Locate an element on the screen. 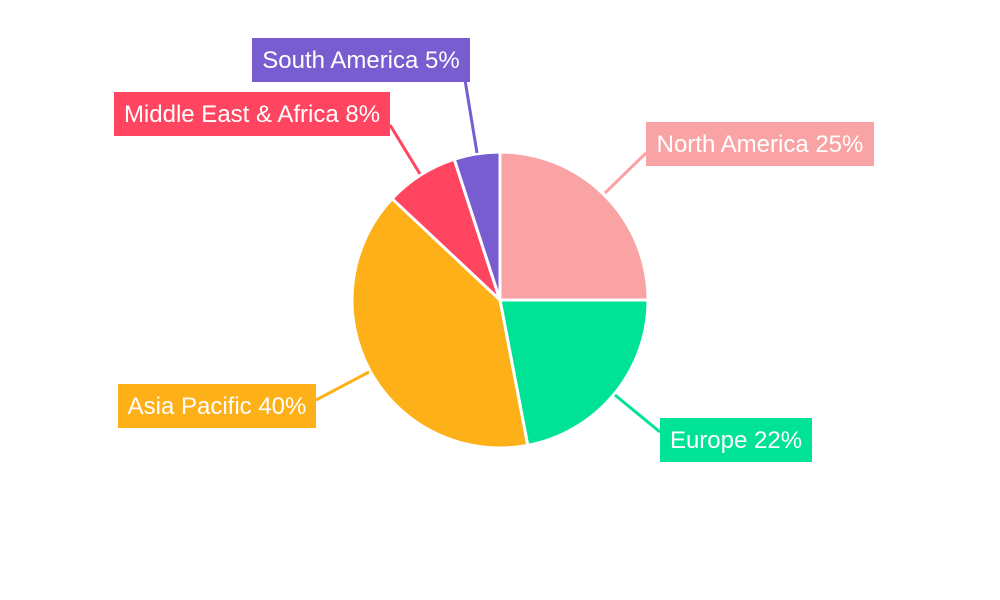 This screenshot has height=600, width=1000. data-label-text: Europe 22% is located at coordinates (736, 440).